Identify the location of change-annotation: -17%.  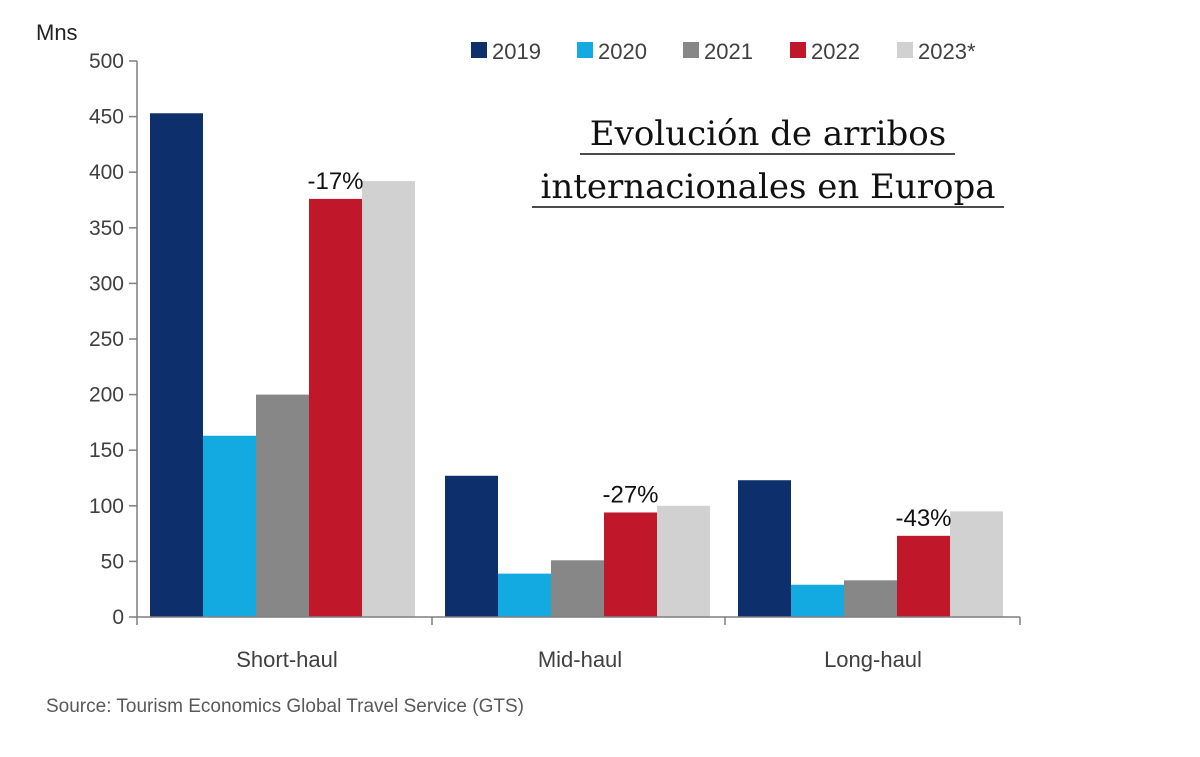
(335, 181).